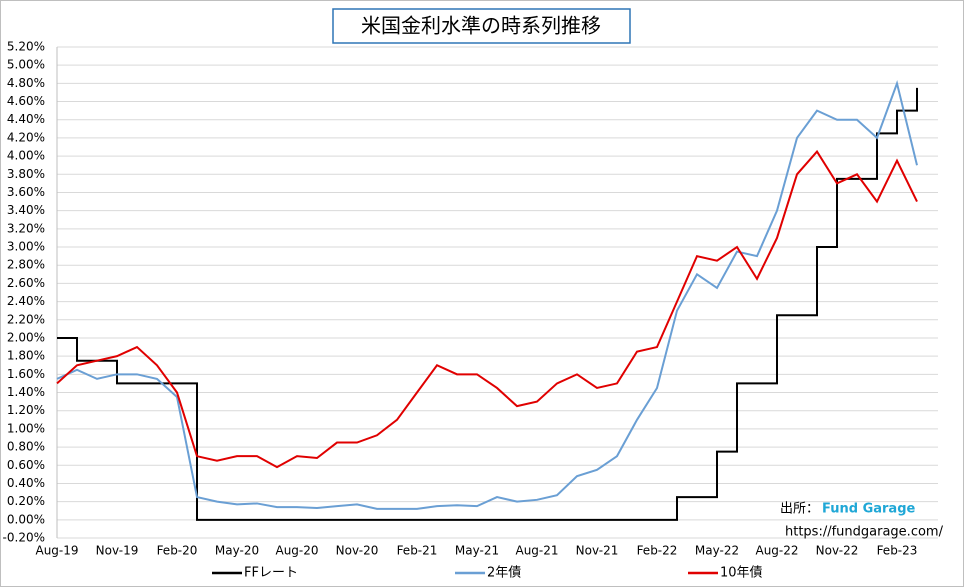 The width and height of the screenshot is (964, 587). I want to click on x-tick-label: Feb-20, so click(177, 551).